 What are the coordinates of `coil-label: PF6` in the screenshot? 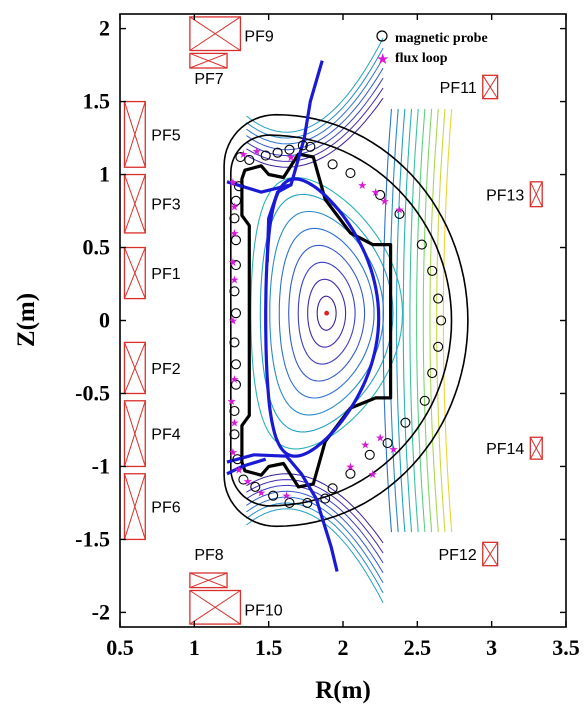 It's located at (165, 508).